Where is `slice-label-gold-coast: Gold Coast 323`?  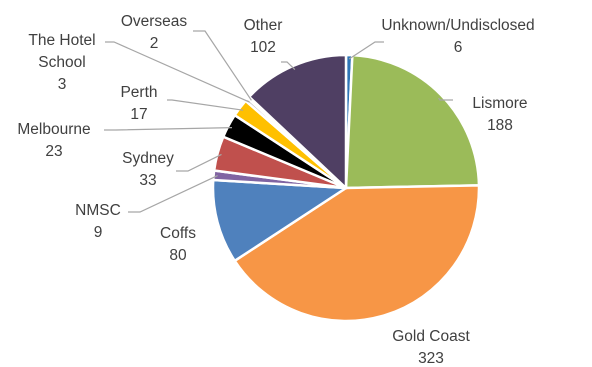 slice-label-gold-coast: Gold Coast 323 is located at coordinates (431, 347).